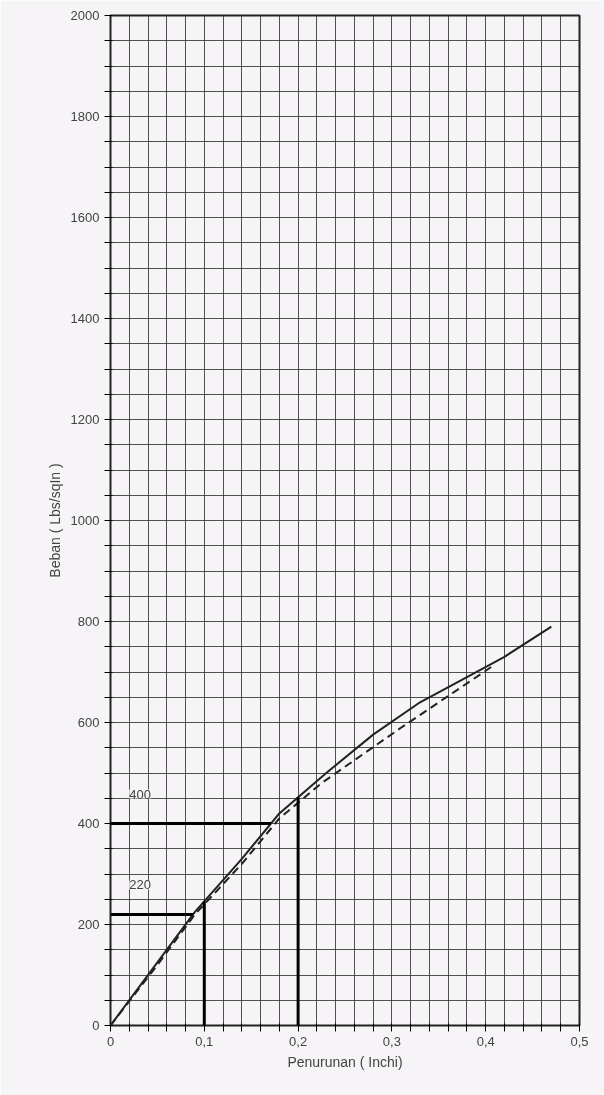 This screenshot has height=1095, width=604. Describe the element at coordinates (85, 520) in the screenshot. I see `y-tick-label: 1000` at that location.